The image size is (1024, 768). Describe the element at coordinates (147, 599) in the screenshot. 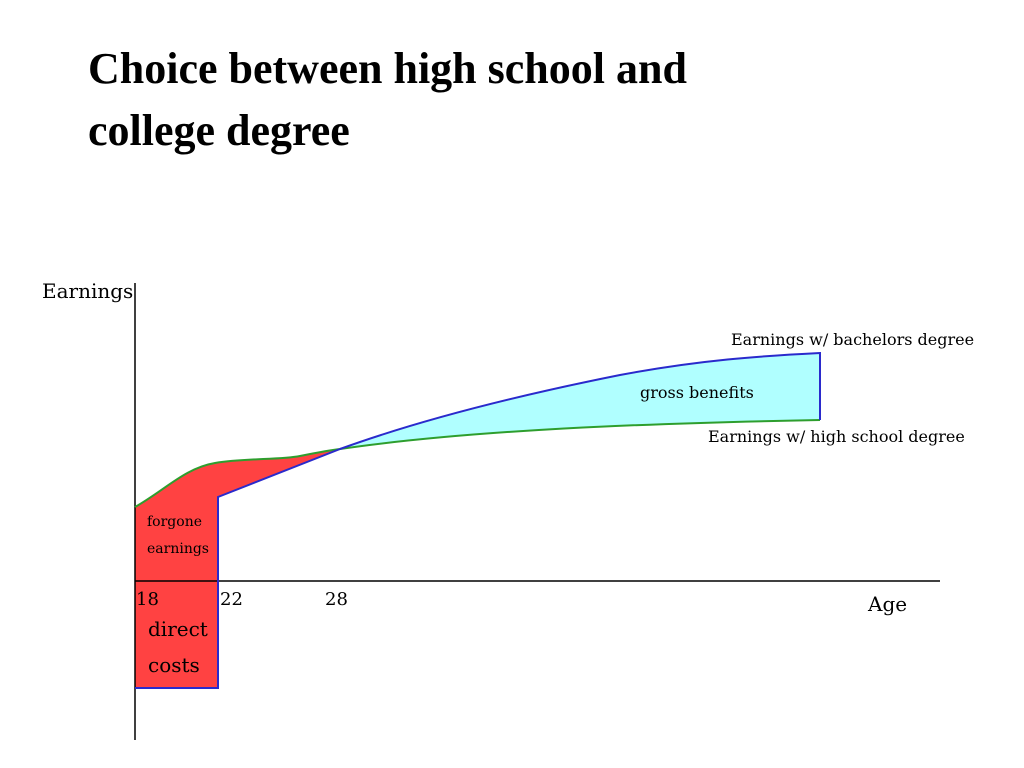

I see `x-tick-label: 18` at that location.